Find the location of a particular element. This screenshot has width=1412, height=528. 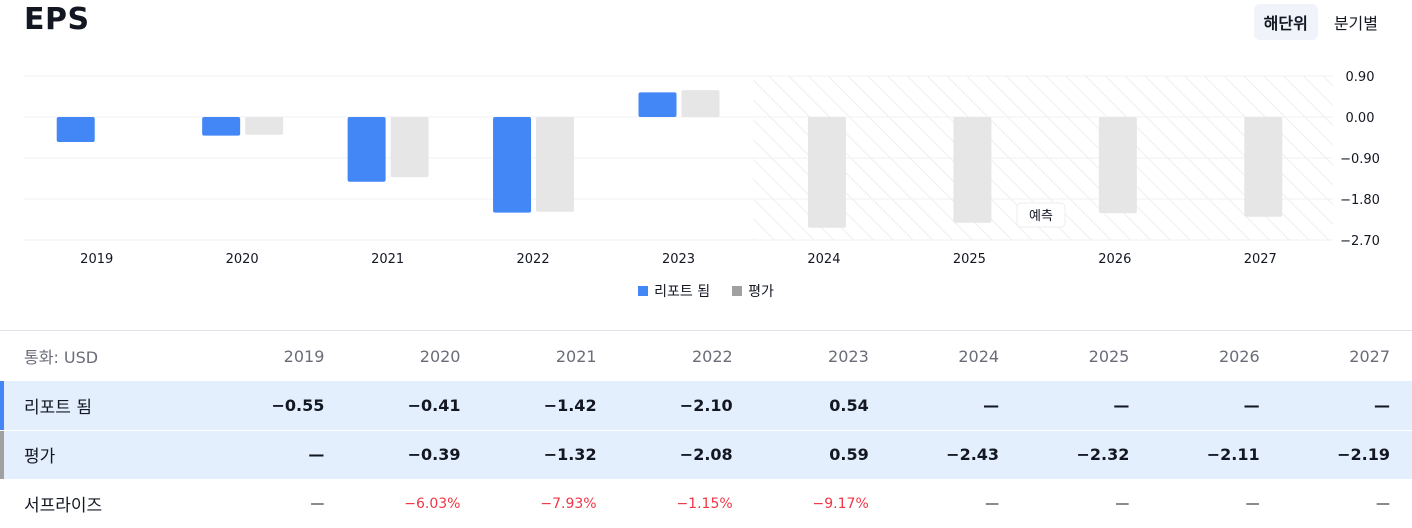

quarterly-tab: 분기별 is located at coordinates (1355, 23).